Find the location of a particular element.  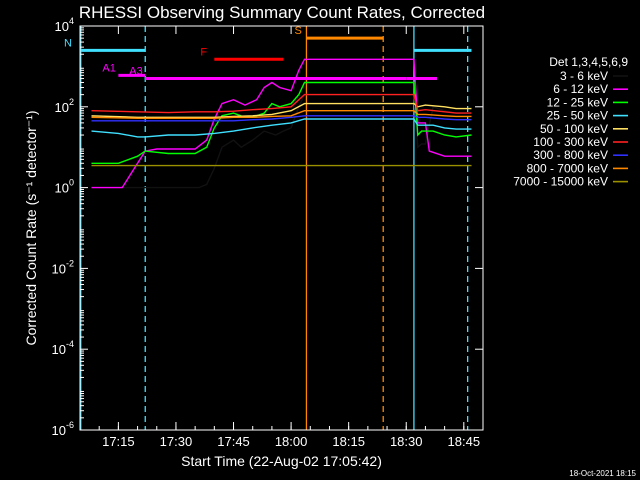

x-tick-label-1: 17:30 is located at coordinates (176, 441).